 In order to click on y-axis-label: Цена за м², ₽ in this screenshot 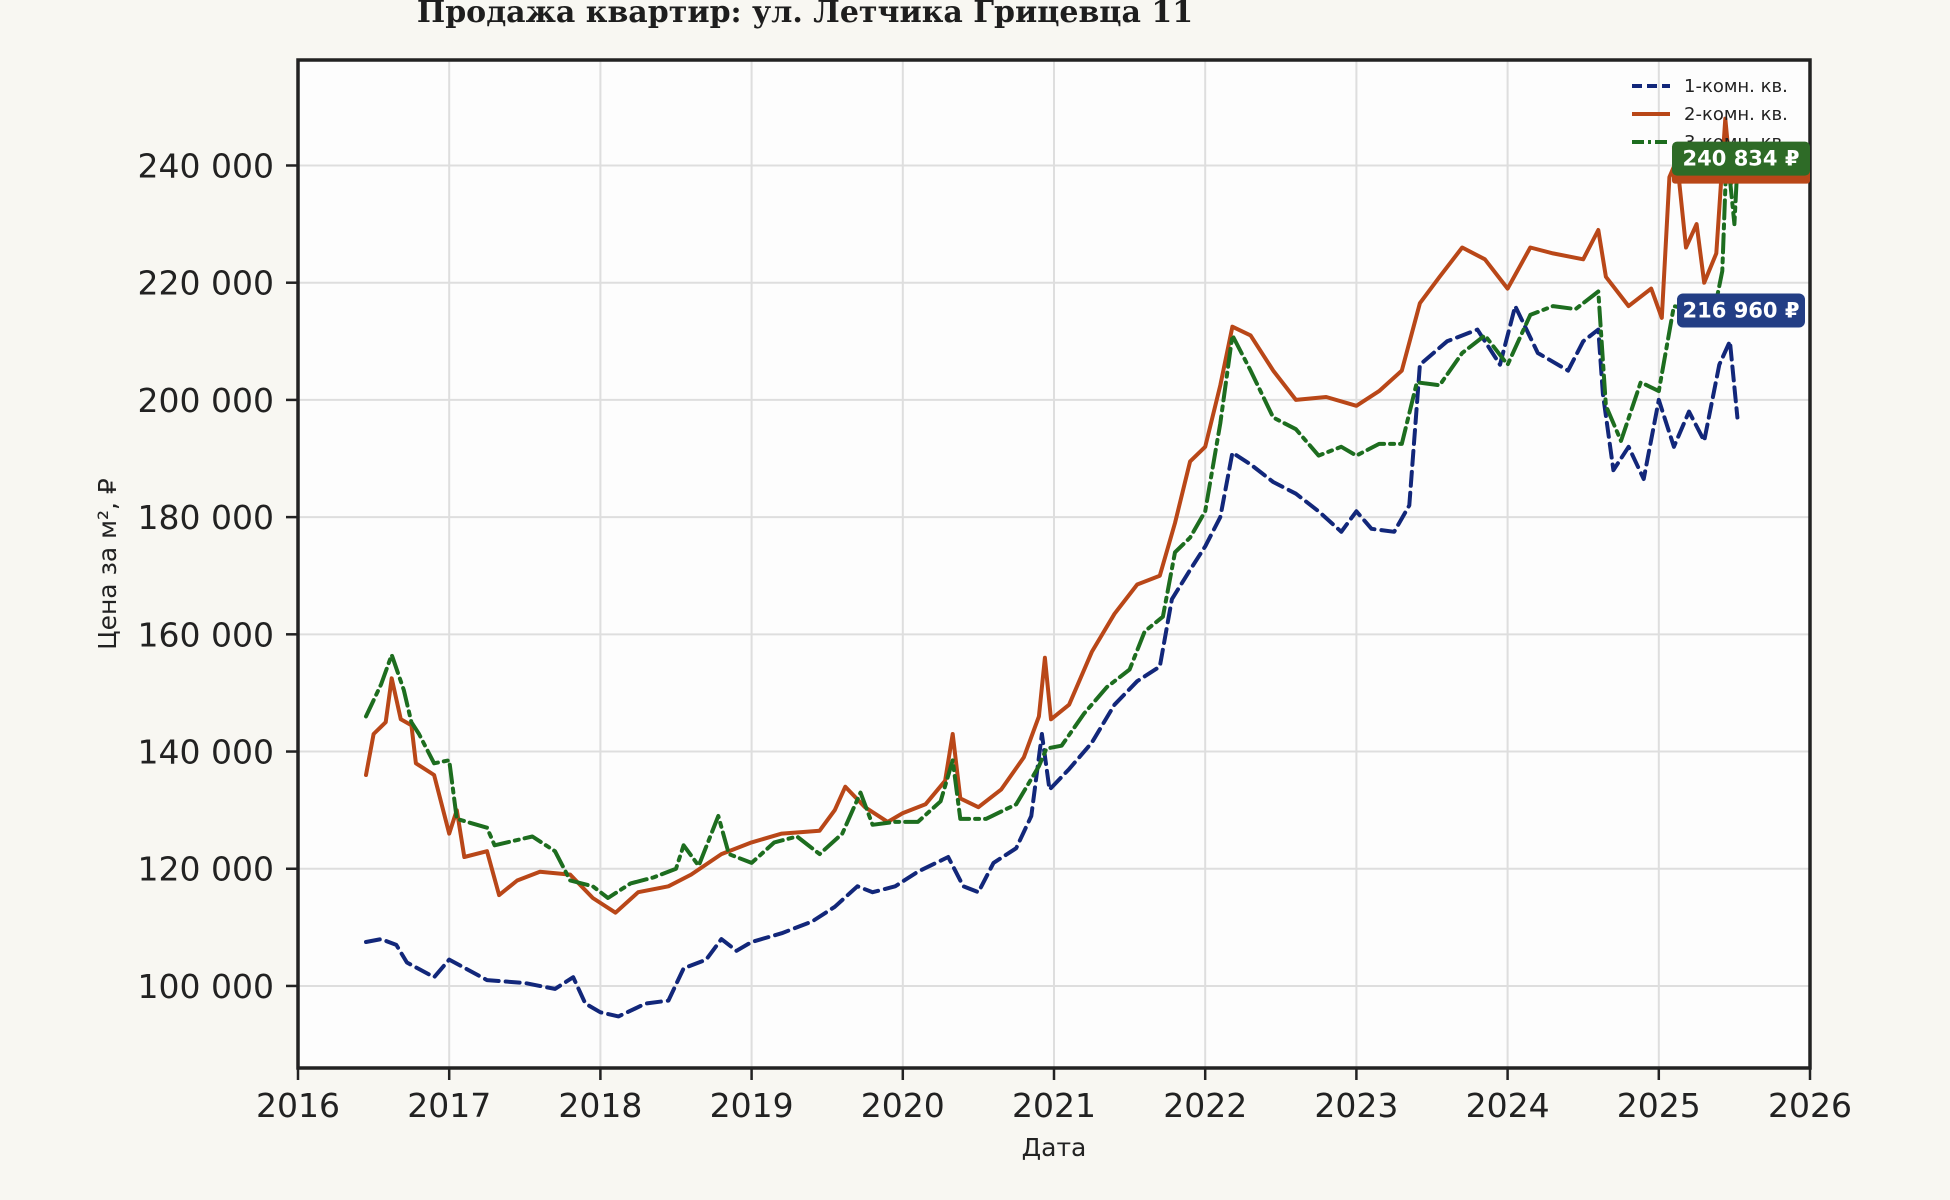, I will do `click(107, 564)`.